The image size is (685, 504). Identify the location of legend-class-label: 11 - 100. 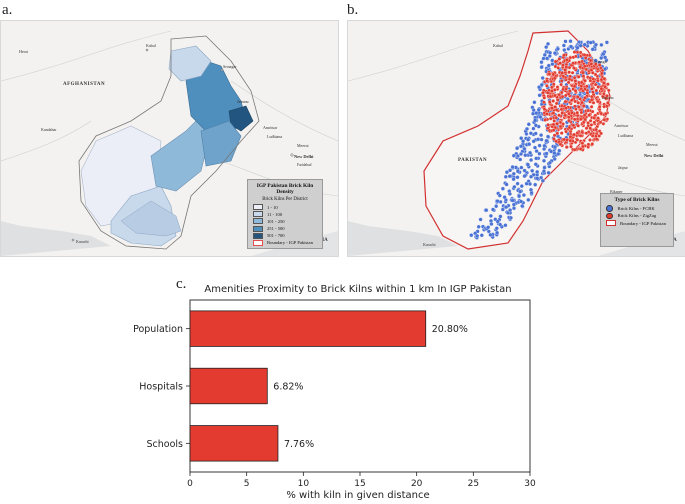
(275, 214).